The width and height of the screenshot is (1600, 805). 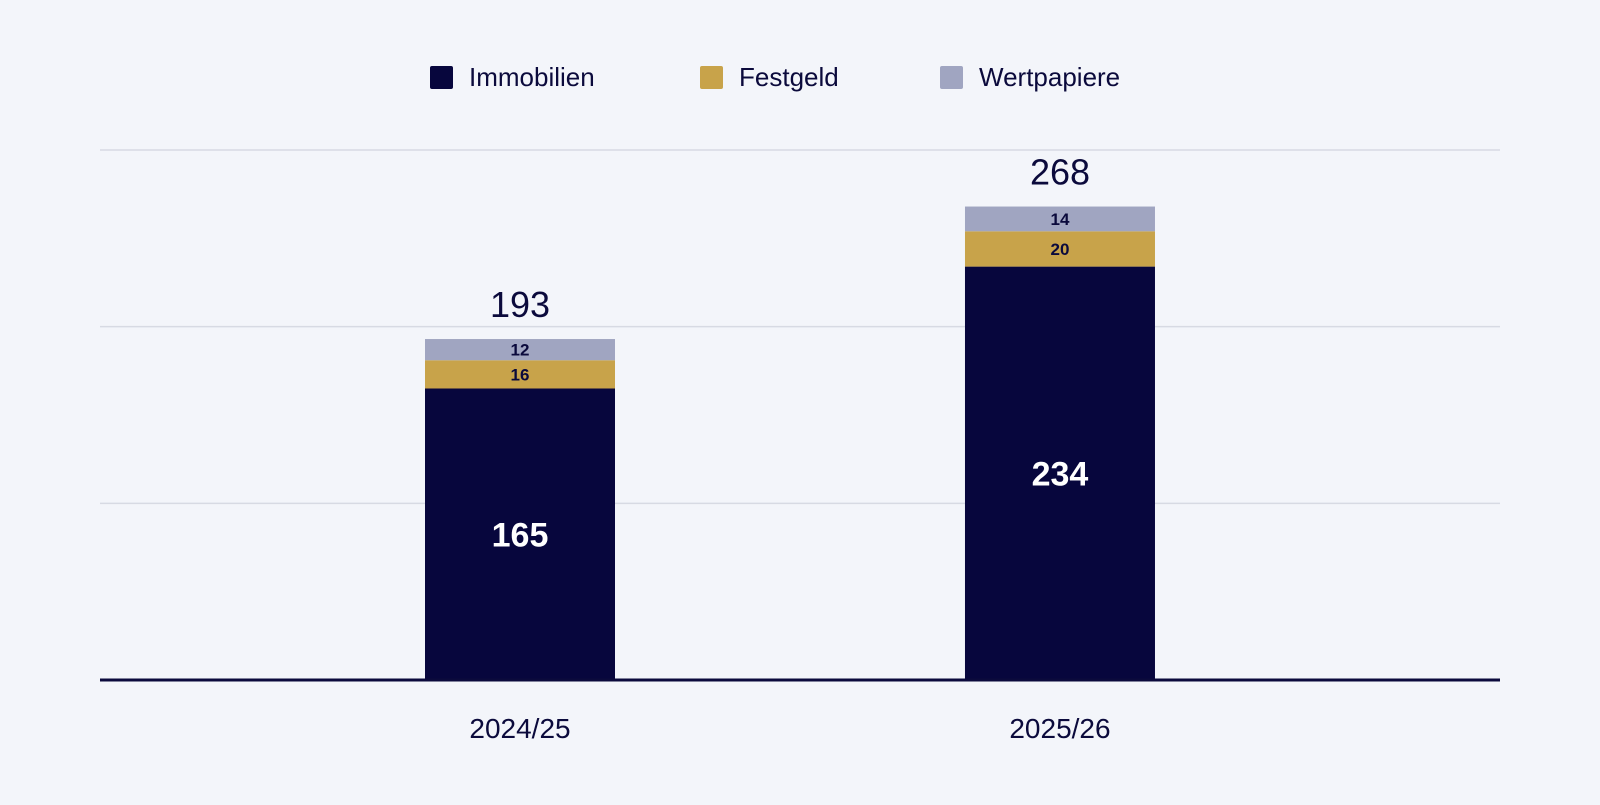 I want to click on legend-label-immobilien: Immobilien, so click(x=532, y=77).